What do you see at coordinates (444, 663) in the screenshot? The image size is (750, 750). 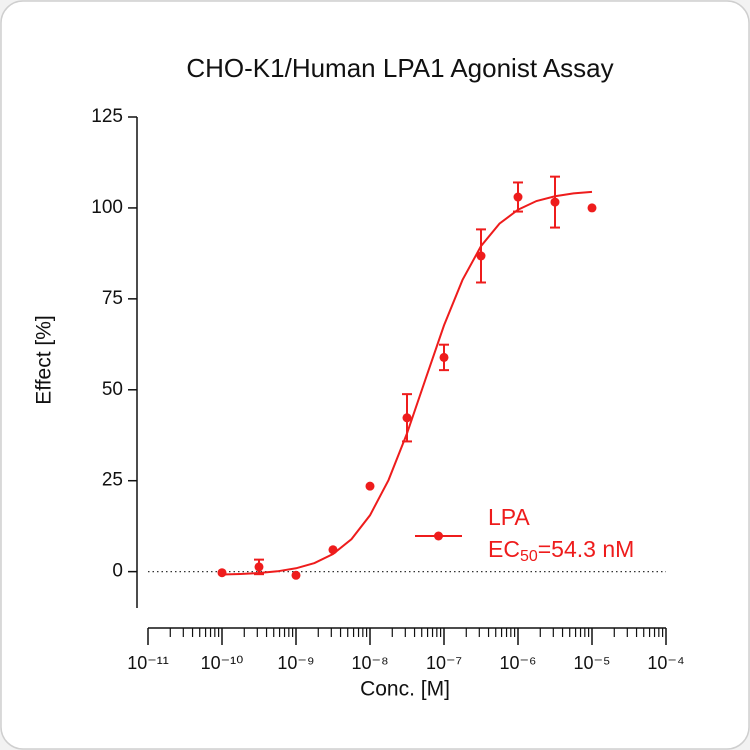 I see `x-tick-label: 10⁻⁷` at bounding box center [444, 663].